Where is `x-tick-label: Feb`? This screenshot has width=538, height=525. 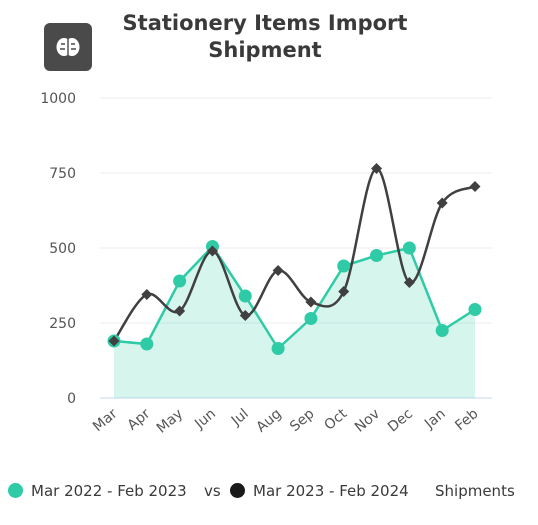
x-tick-label: Feb is located at coordinates (466, 420).